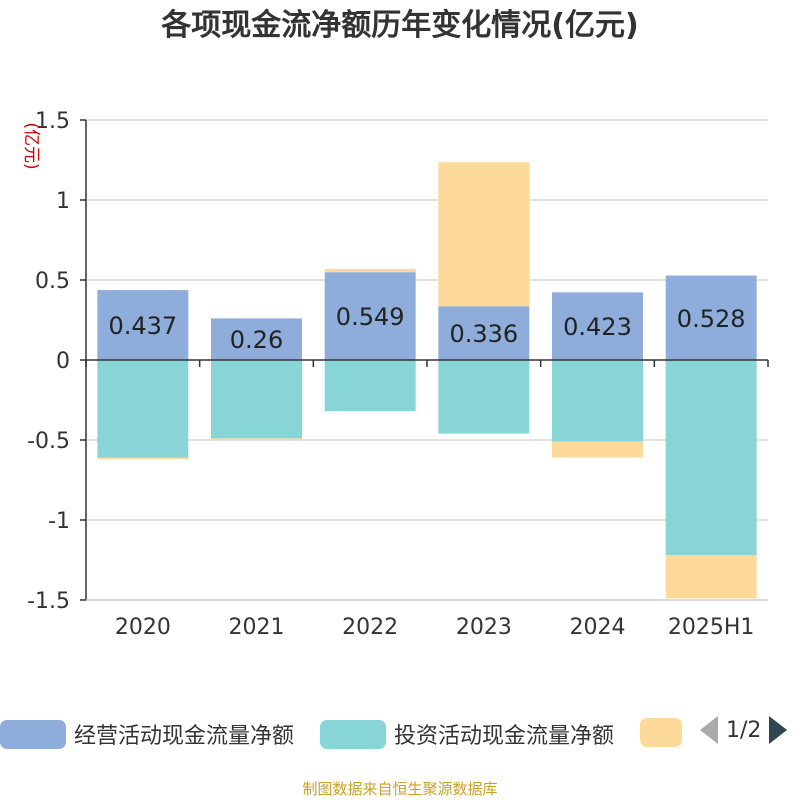 This screenshot has width=800, height=800. I want to click on data-label: 0.423, so click(597, 327).